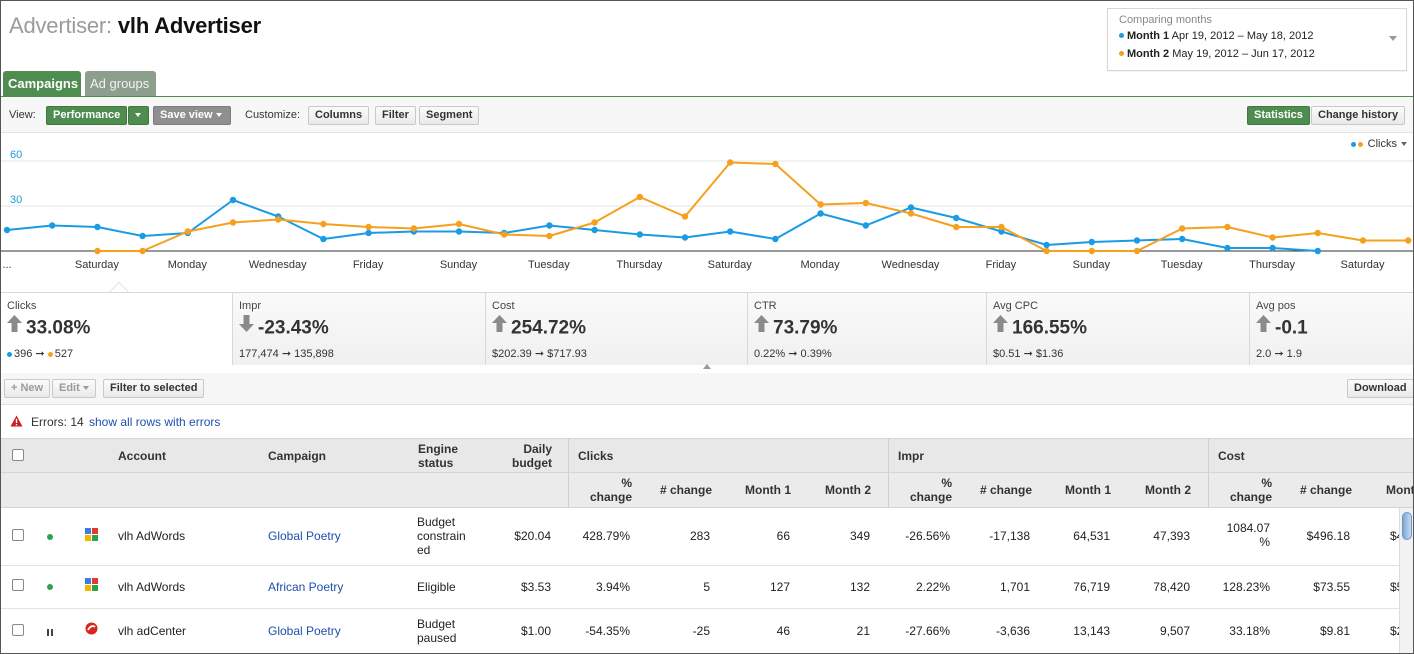 The height and width of the screenshot is (654, 1414). What do you see at coordinates (1358, 115) in the screenshot?
I see `change-history-button: Change history` at bounding box center [1358, 115].